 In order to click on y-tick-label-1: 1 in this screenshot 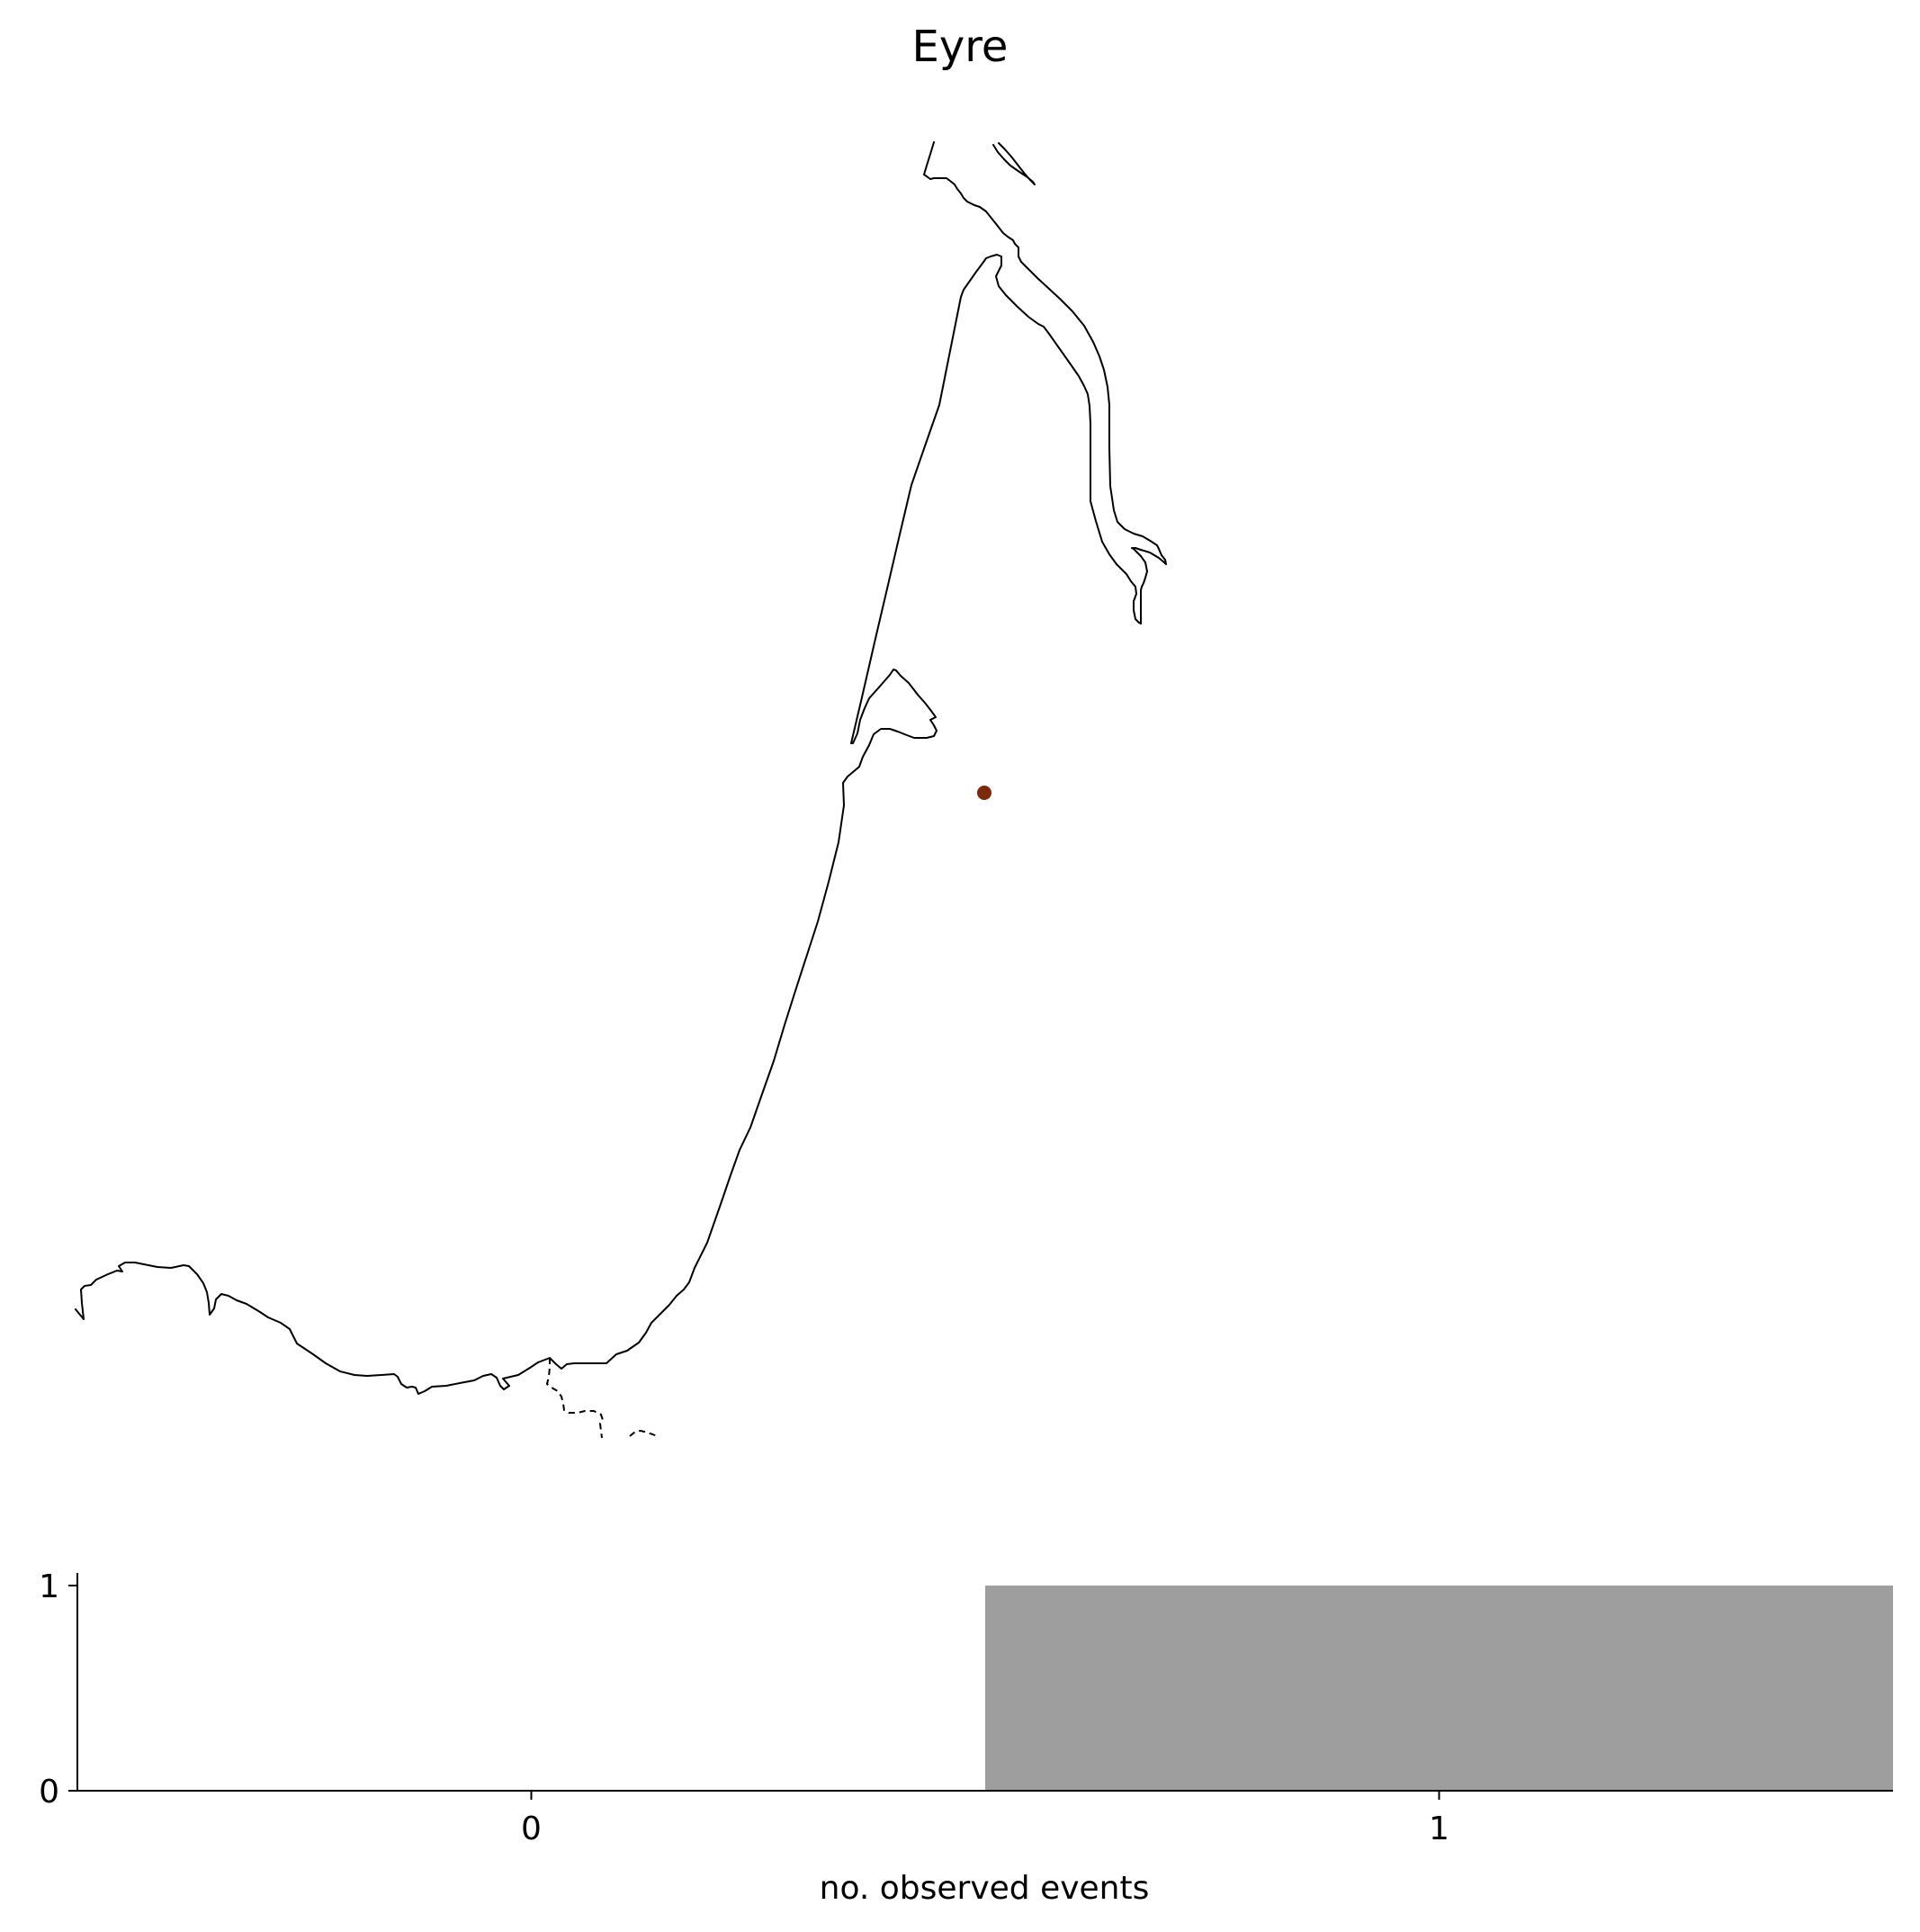, I will do `click(49, 1586)`.